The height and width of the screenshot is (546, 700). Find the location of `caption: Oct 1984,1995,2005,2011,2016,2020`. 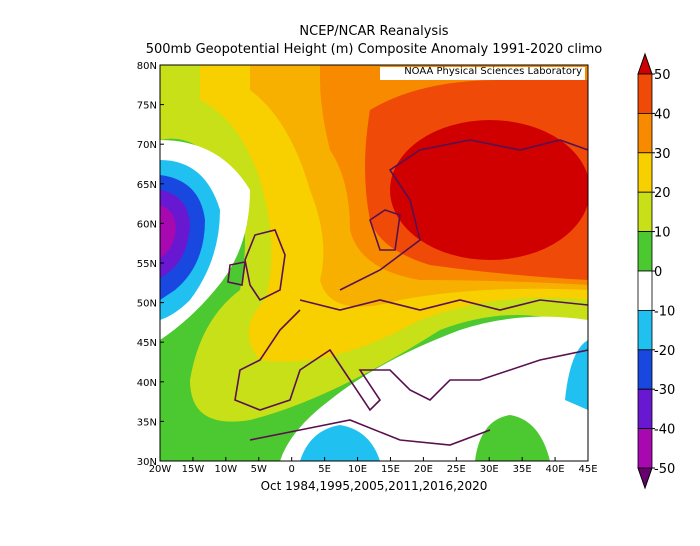

caption: Oct 1984,1995,2005,2011,2016,2020 is located at coordinates (374, 486).